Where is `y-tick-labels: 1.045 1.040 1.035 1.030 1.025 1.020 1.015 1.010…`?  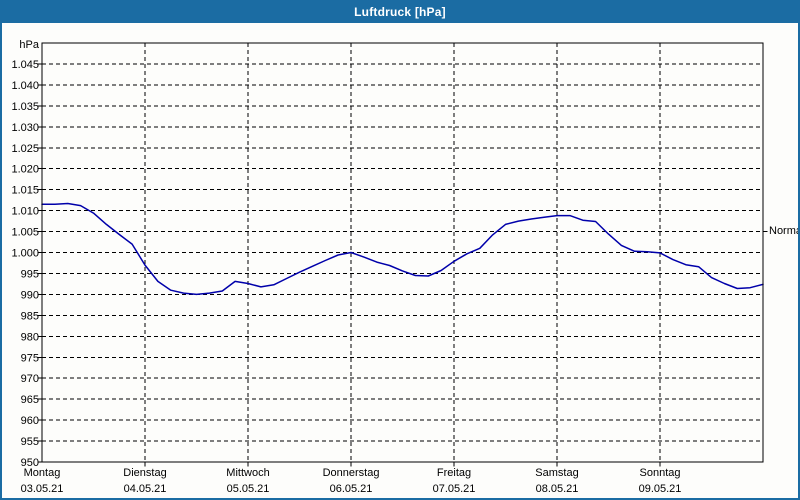 y-tick-labels: 1.045 1.040 1.035 1.030 1.025 1.020 1.015 1.010… is located at coordinates (25, 264).